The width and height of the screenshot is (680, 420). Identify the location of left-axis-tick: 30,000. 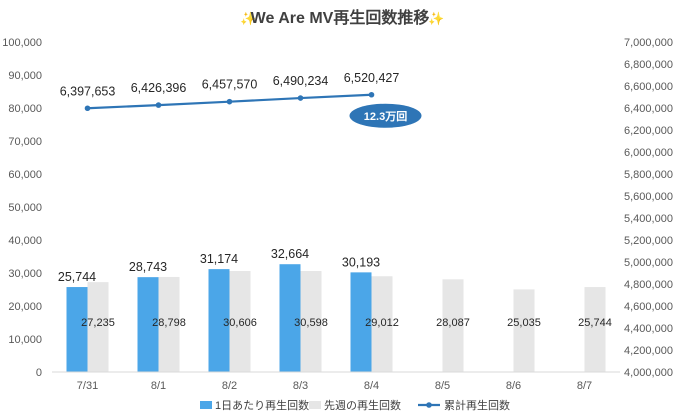
(25, 274).